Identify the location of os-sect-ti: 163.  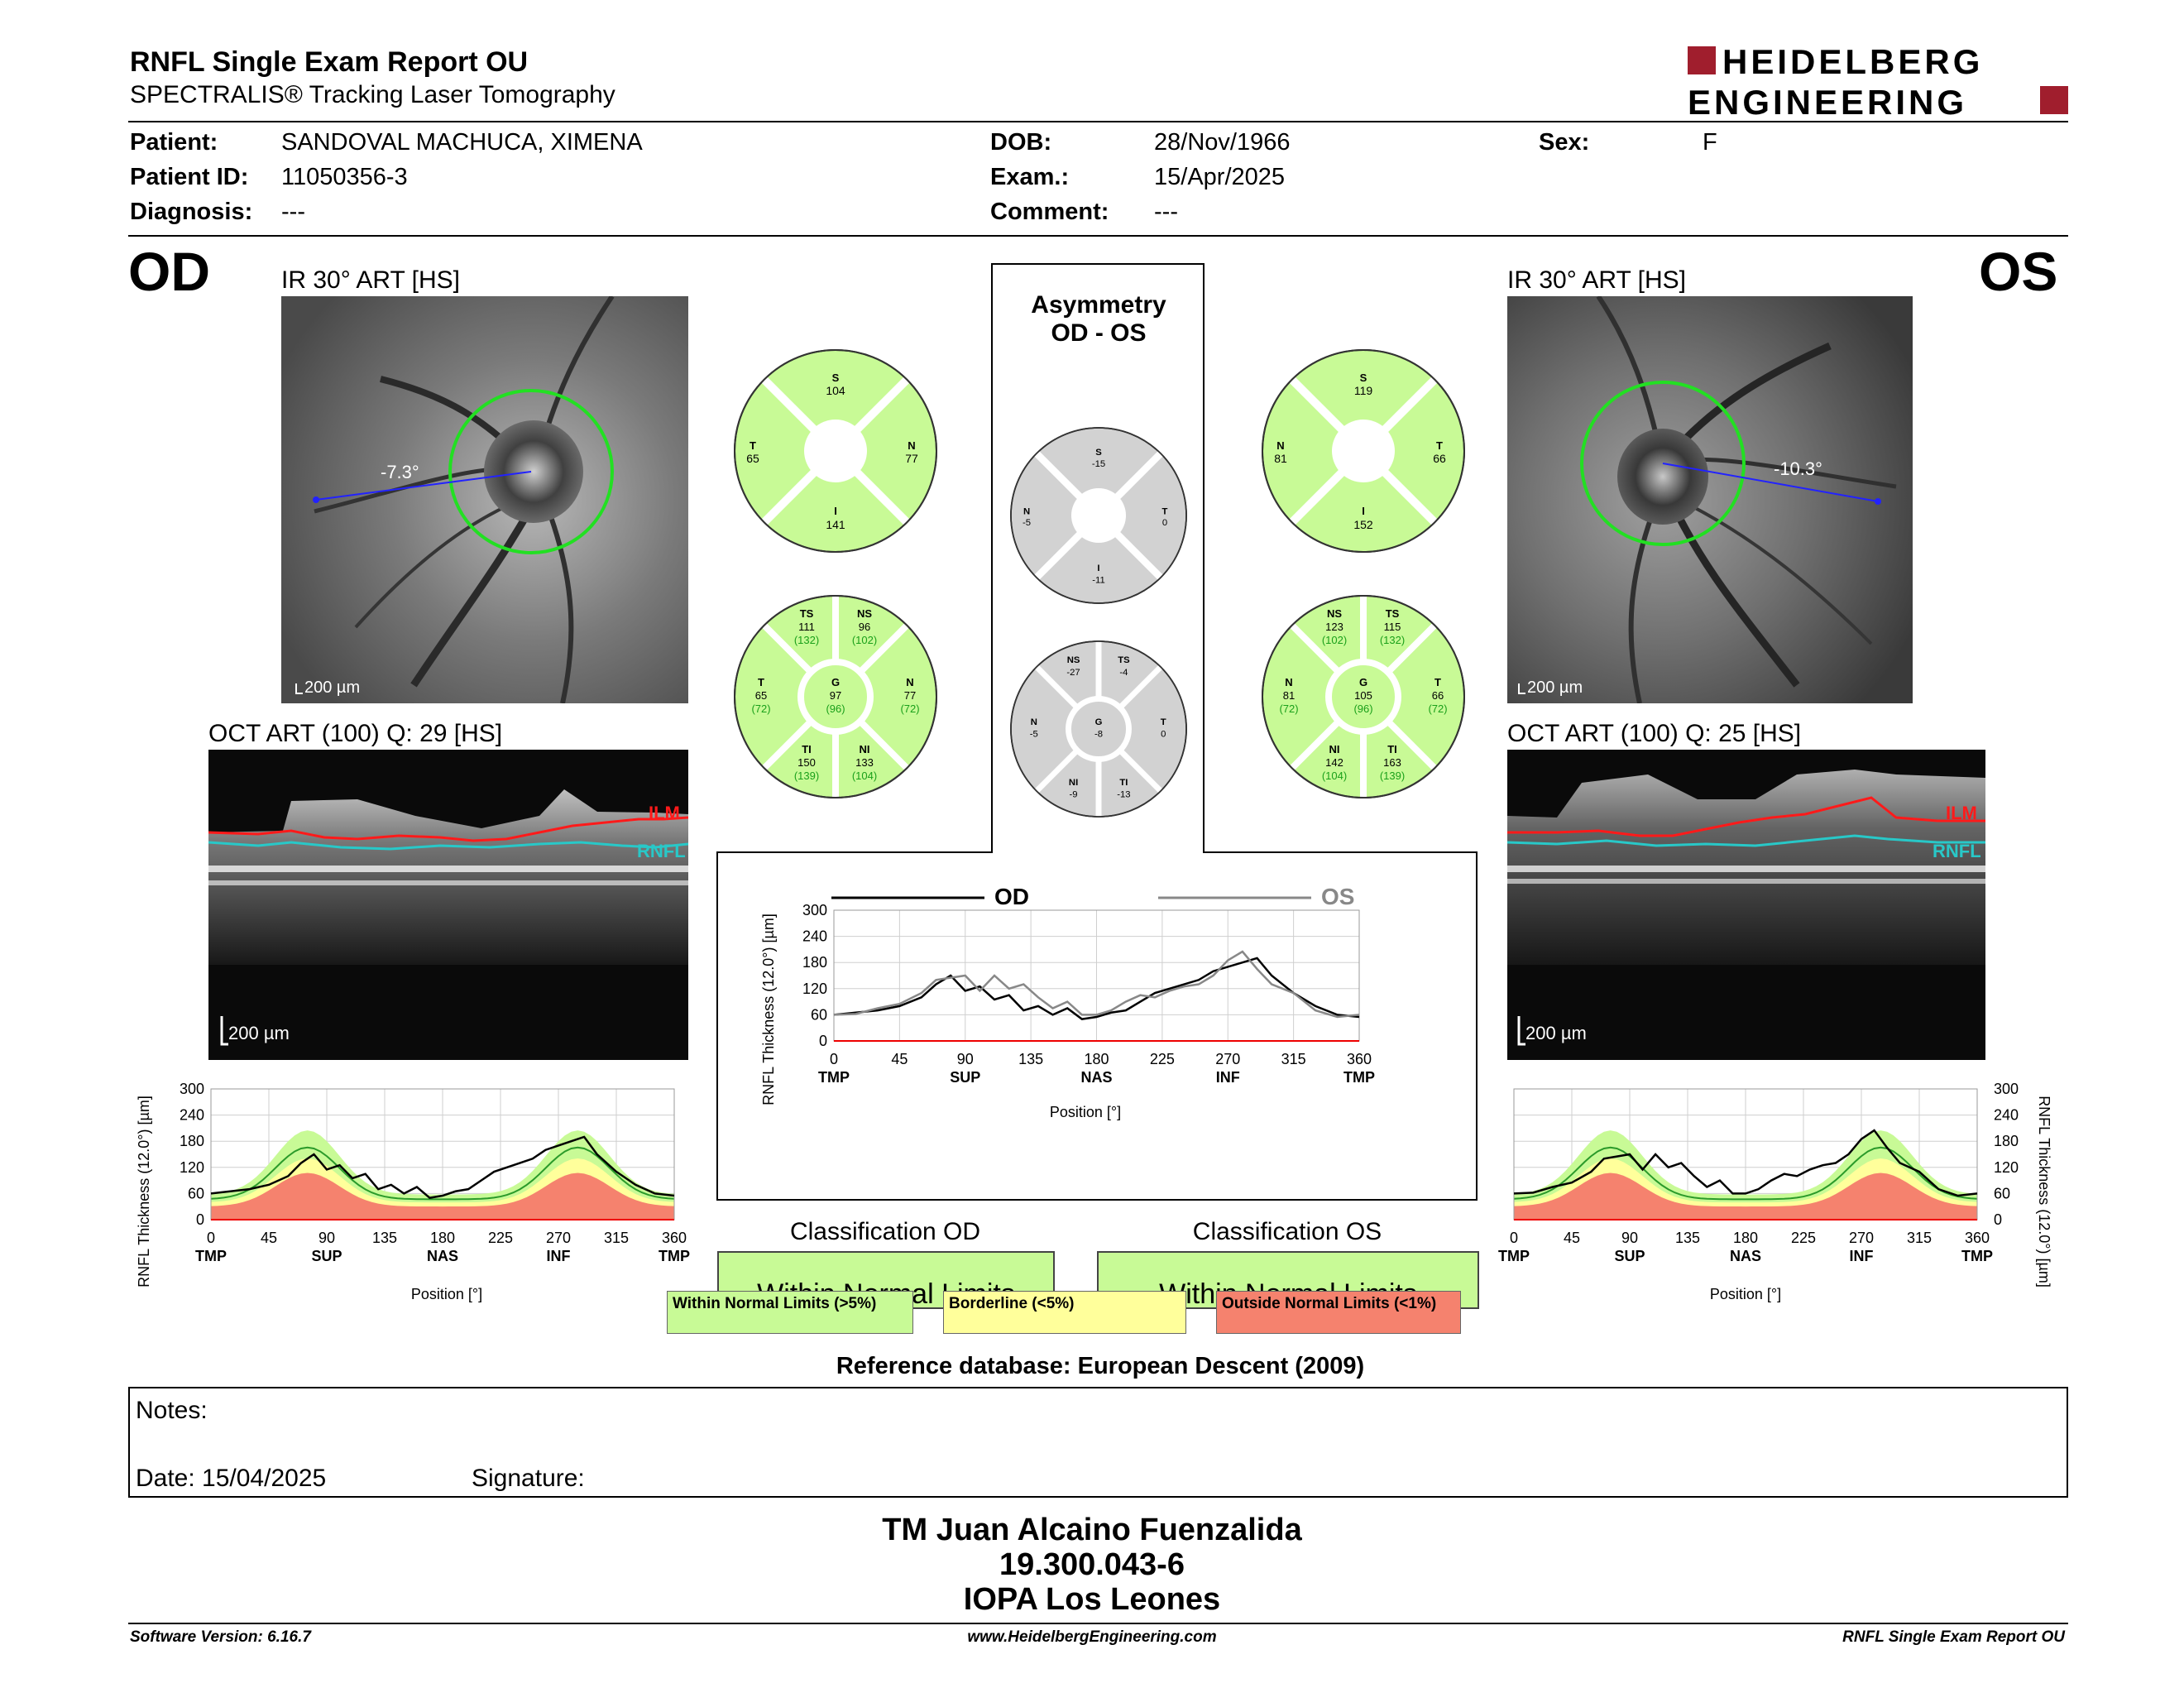
(1392, 762).